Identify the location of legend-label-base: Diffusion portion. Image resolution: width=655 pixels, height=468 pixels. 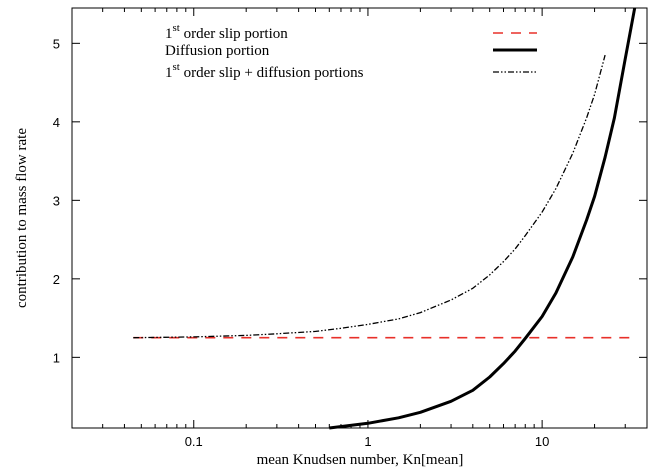
(217, 51).